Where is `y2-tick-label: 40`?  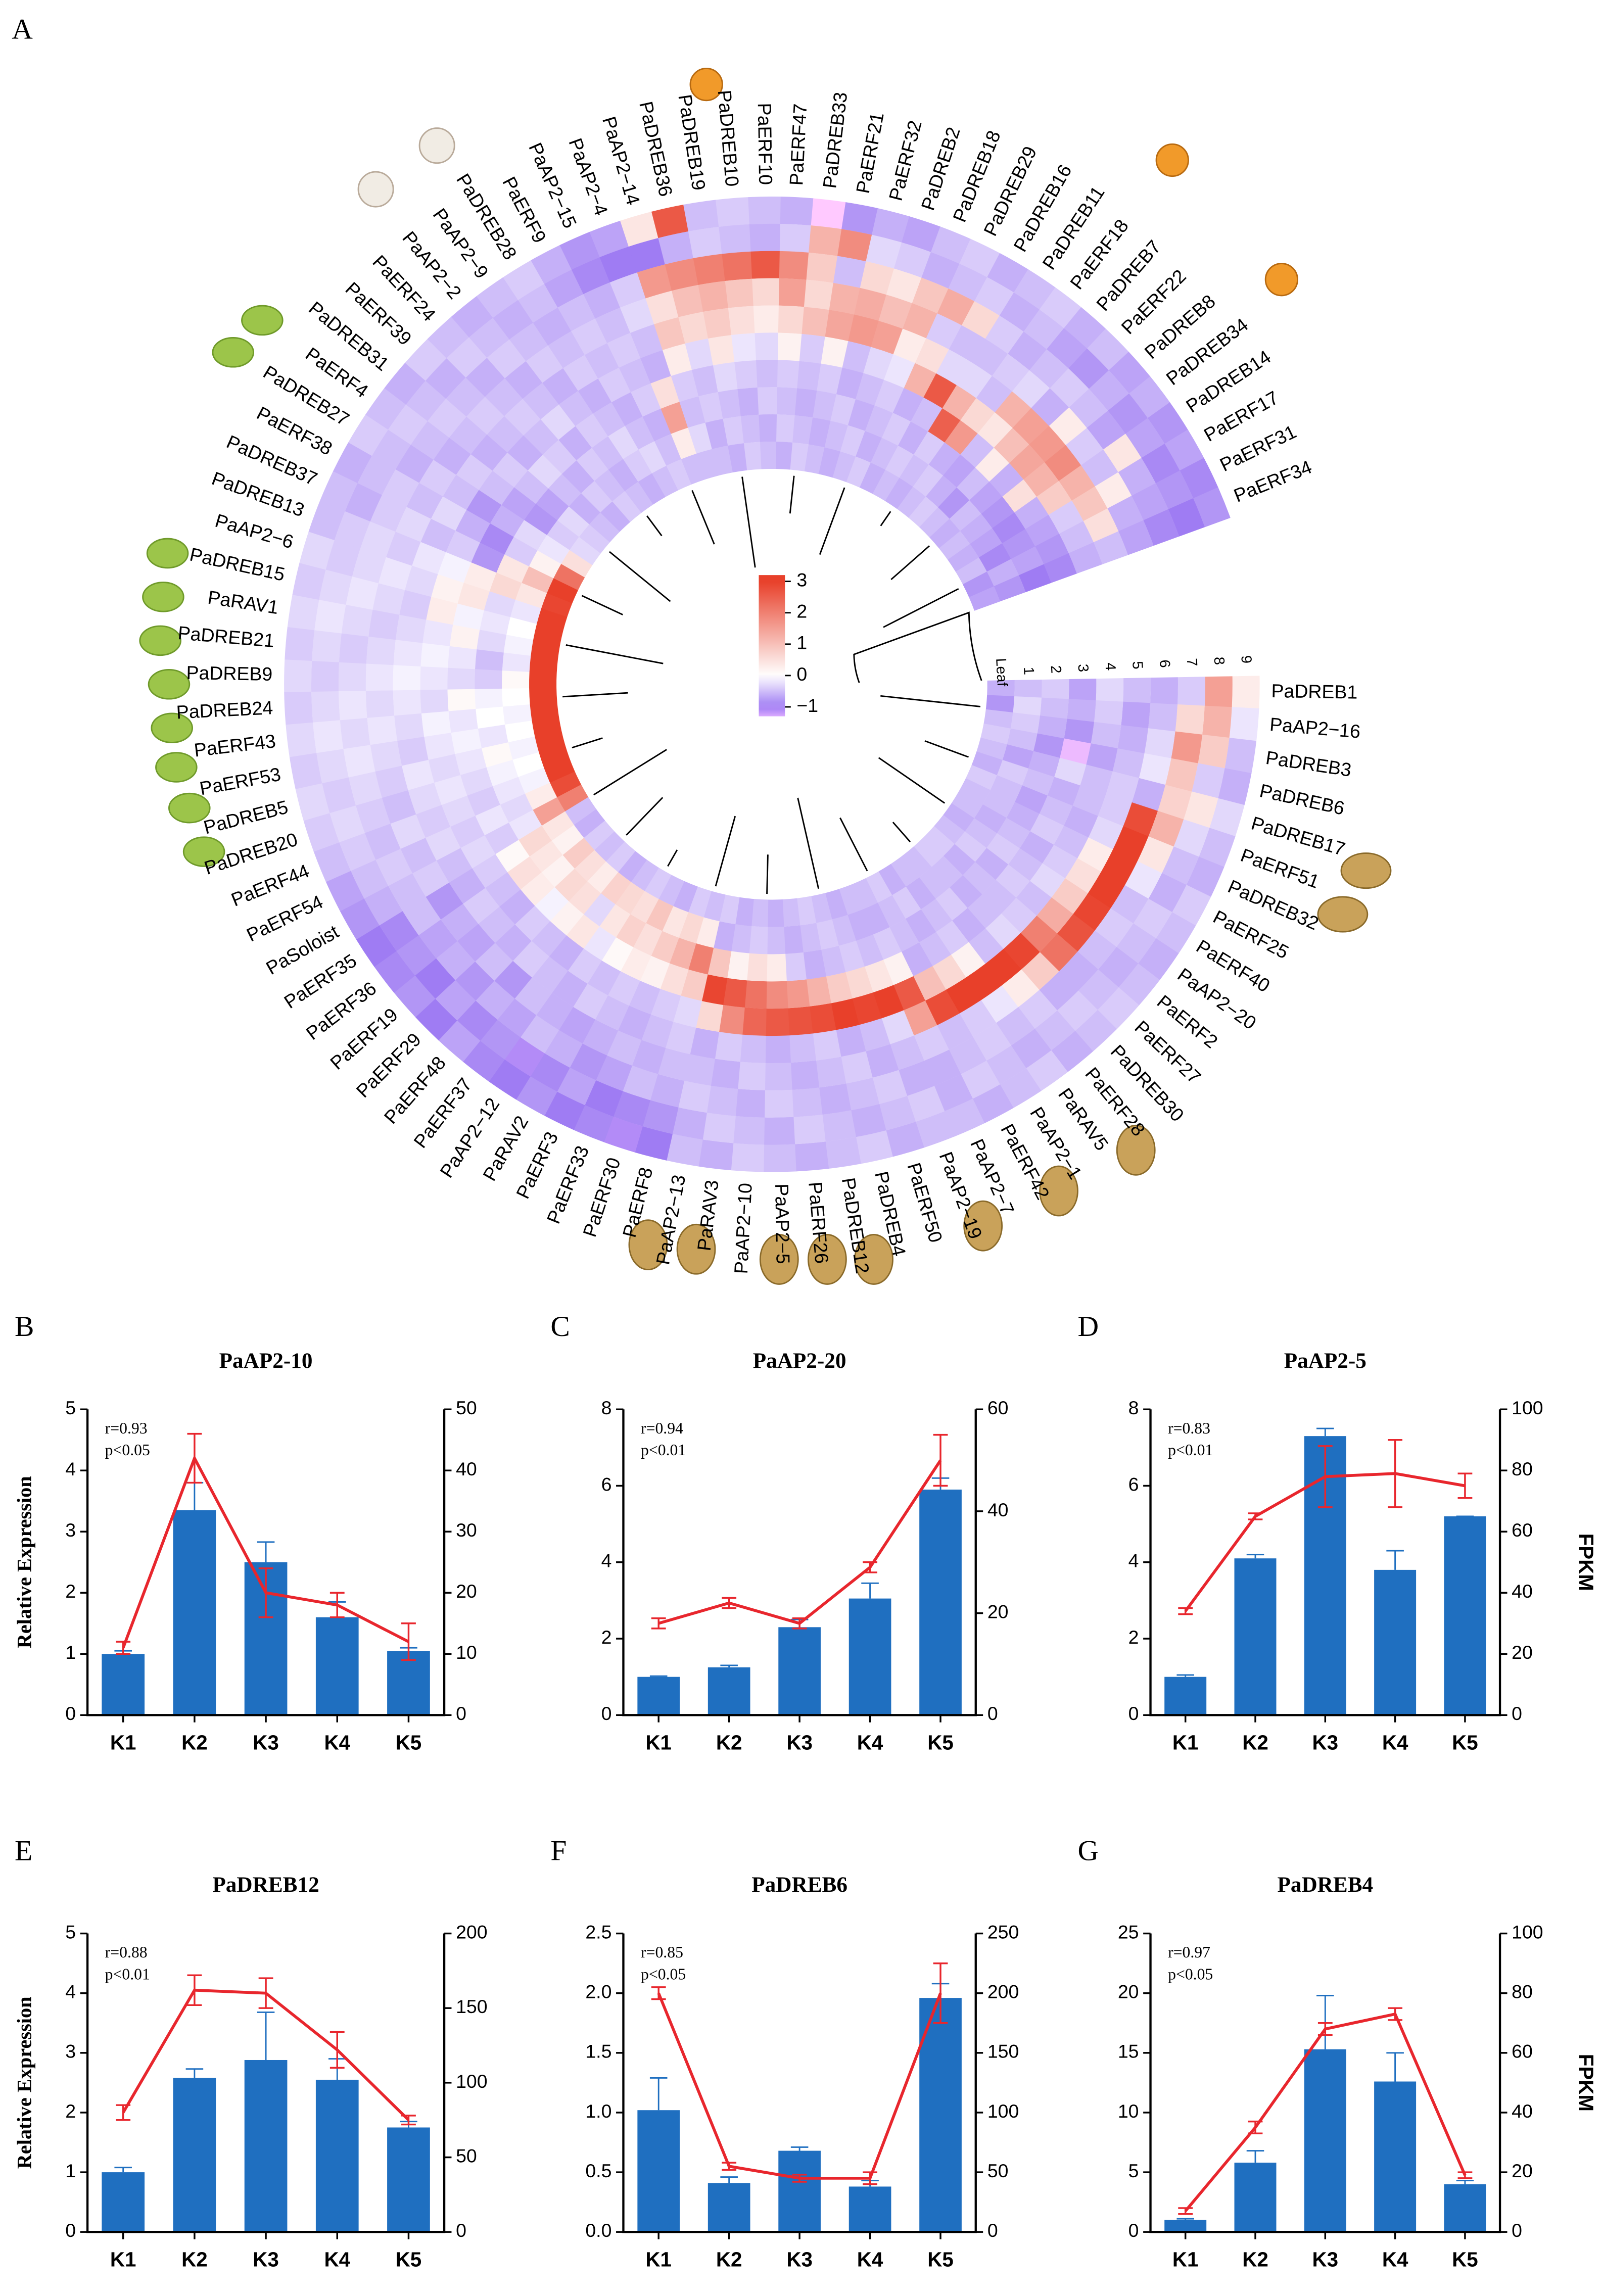
y2-tick-label: 40 is located at coordinates (1522, 1592).